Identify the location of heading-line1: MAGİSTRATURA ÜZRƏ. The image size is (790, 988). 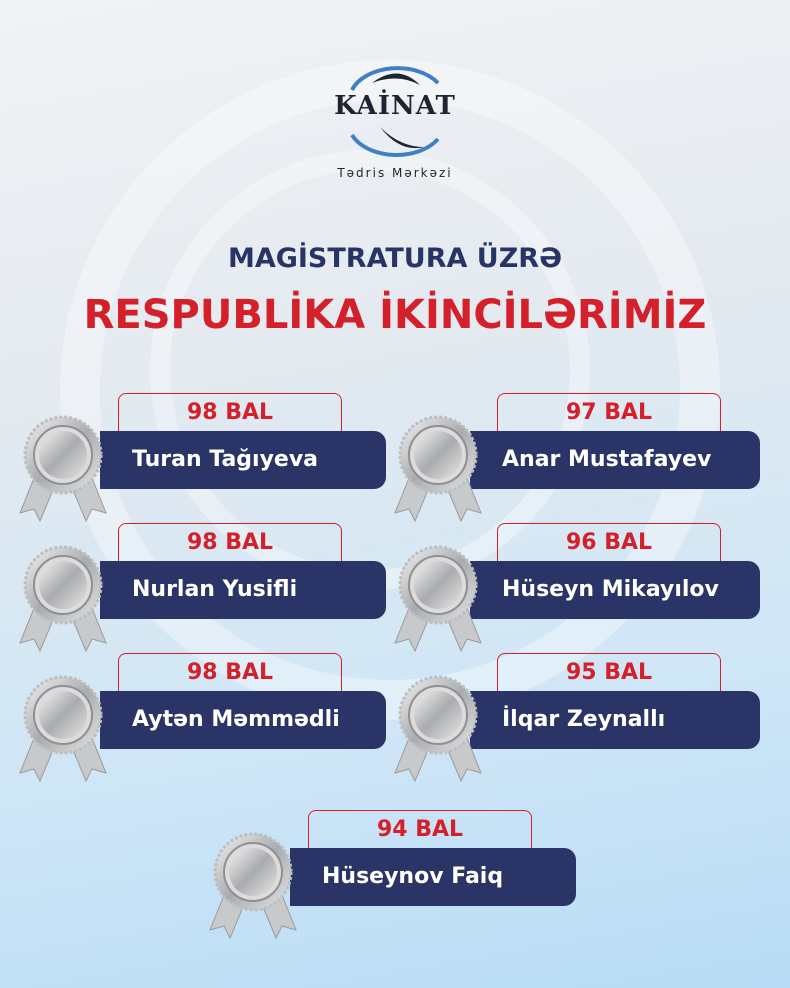
(395, 258).